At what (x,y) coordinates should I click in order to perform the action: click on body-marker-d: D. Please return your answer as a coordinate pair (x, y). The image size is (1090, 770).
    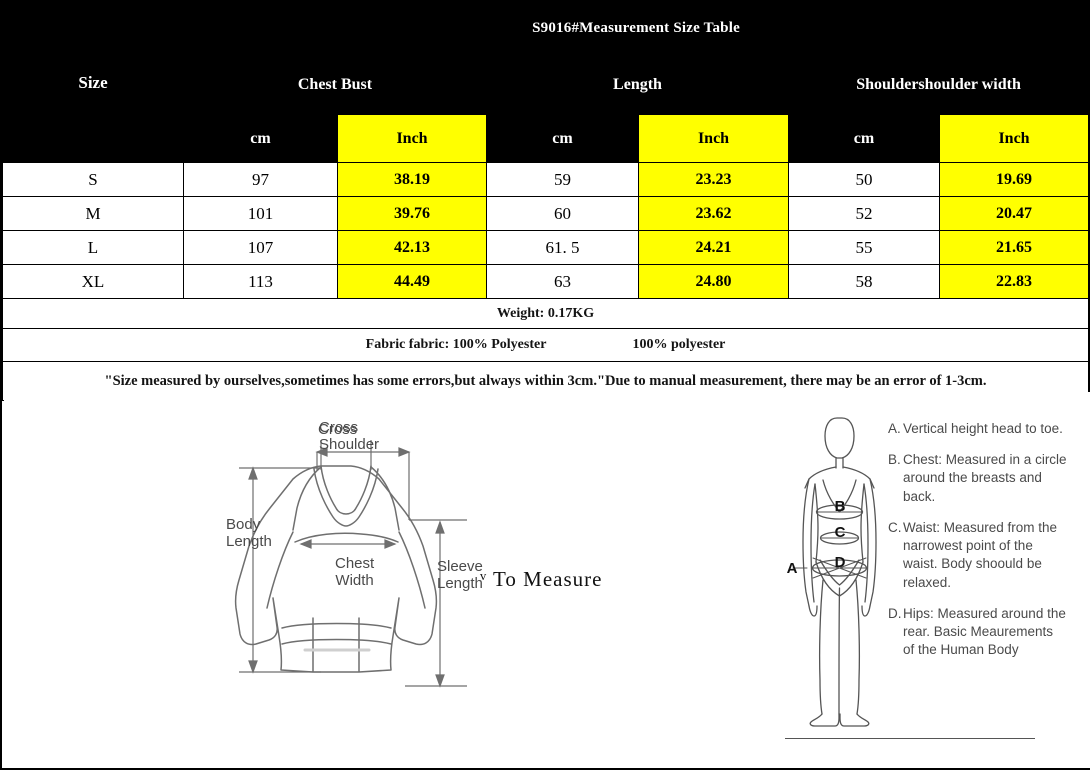
    Looking at the image, I should click on (840, 562).